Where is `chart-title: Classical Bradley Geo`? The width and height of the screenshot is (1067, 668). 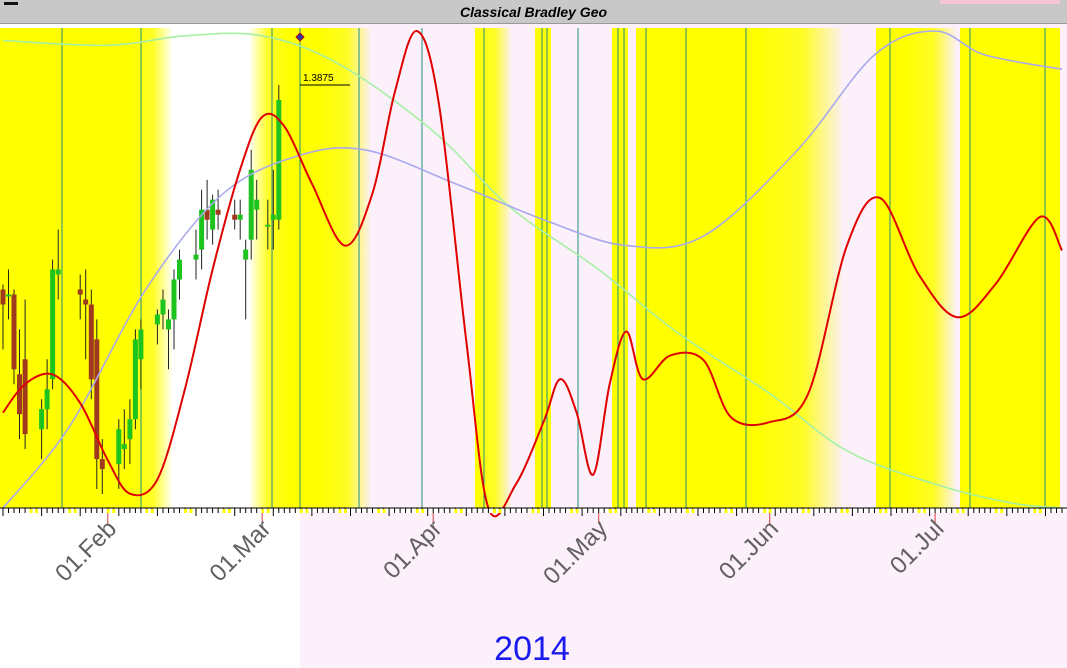 chart-title: Classical Bradley Geo is located at coordinates (533, 12).